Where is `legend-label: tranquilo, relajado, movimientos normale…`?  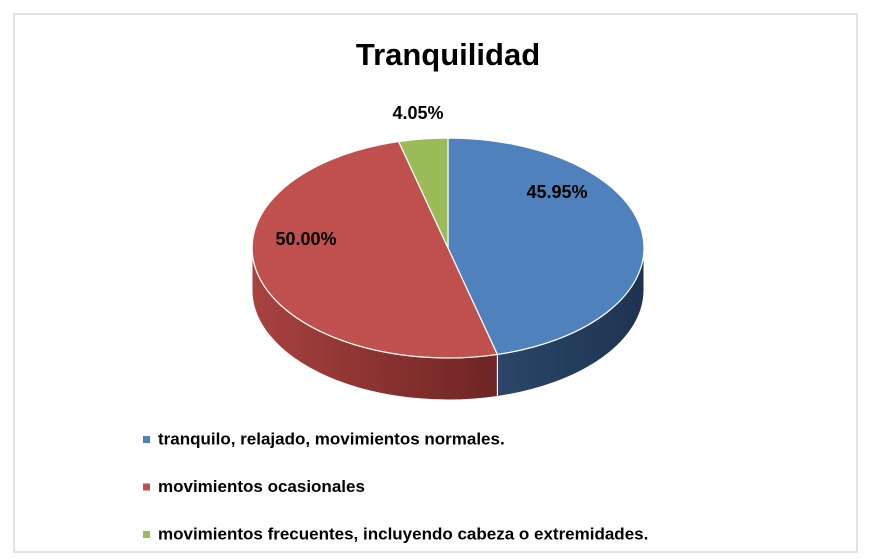 legend-label: tranquilo, relajado, movimientos normale… is located at coordinates (331, 438).